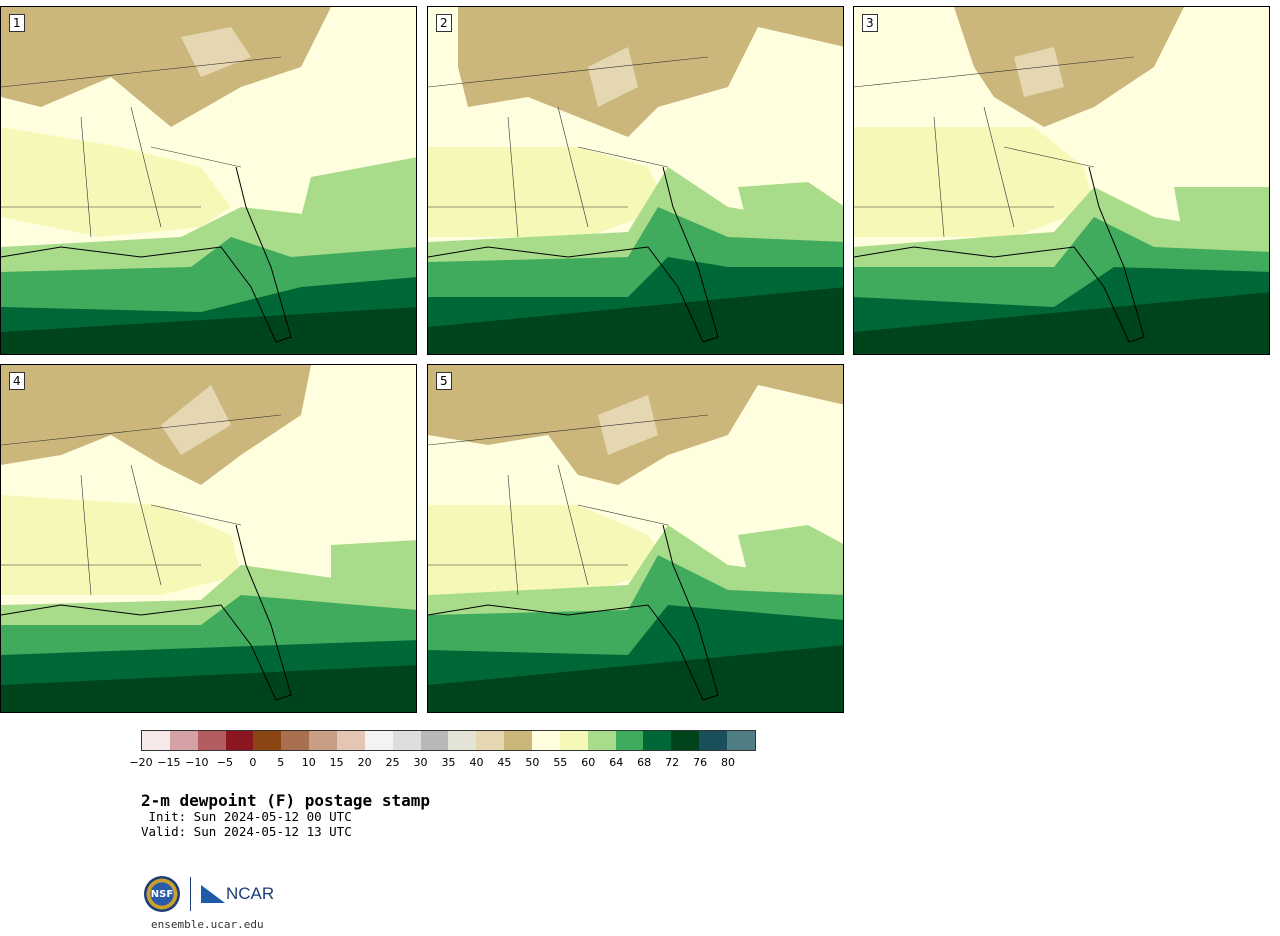 The height and width of the screenshot is (936, 1280). Describe the element at coordinates (672, 762) in the screenshot. I see `colorbar-tick-label: 72` at that location.